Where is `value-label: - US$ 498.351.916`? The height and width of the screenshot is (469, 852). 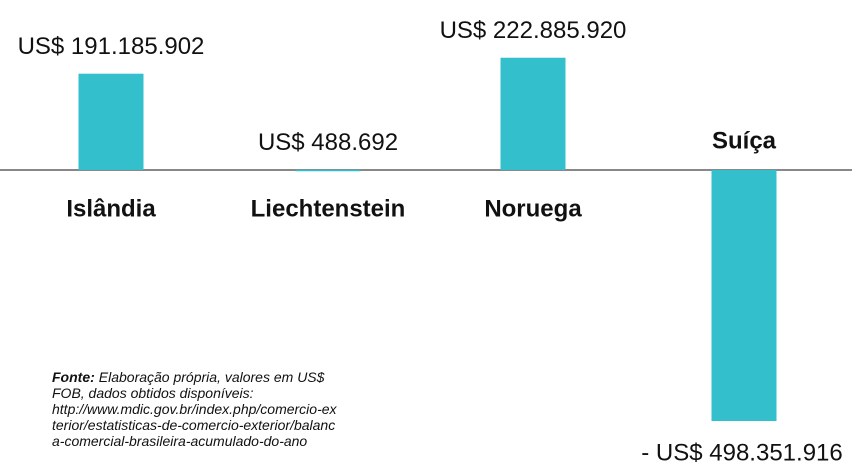
value-label: - US$ 498.351.916 is located at coordinates (741, 452).